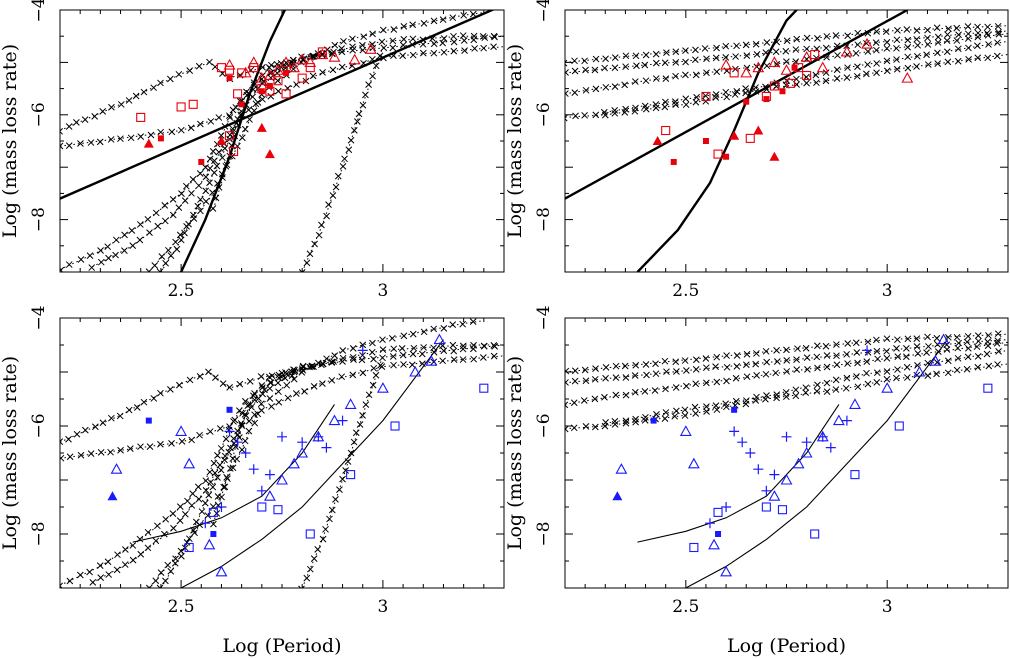 This screenshot has width=1010, height=658. Describe the element at coordinates (806, 386) in the screenshot. I see `model-track` at that location.